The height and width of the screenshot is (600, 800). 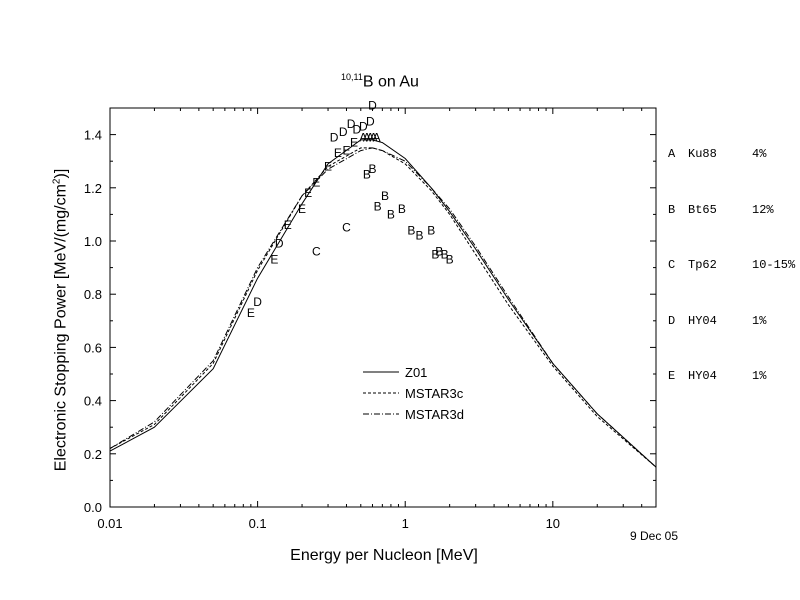 What do you see at coordinates (553, 523) in the screenshot?
I see `x-tick-label: 10` at bounding box center [553, 523].